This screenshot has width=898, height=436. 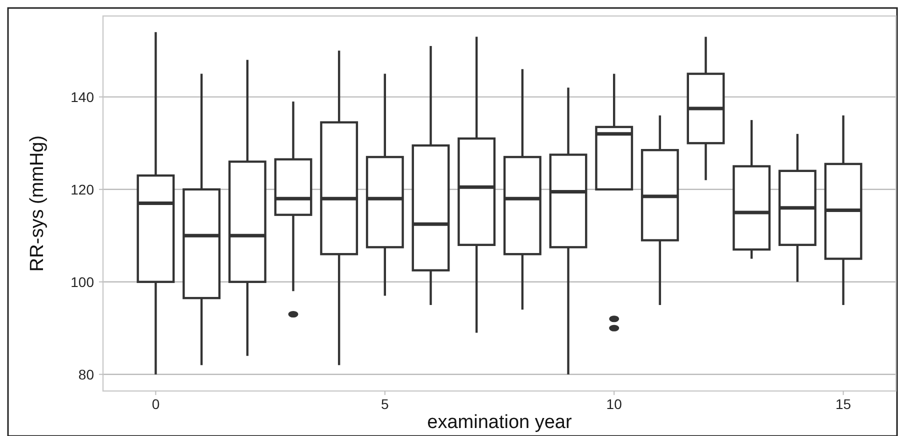 What do you see at coordinates (843, 404) in the screenshot?
I see `x-tick-label: 15` at bounding box center [843, 404].